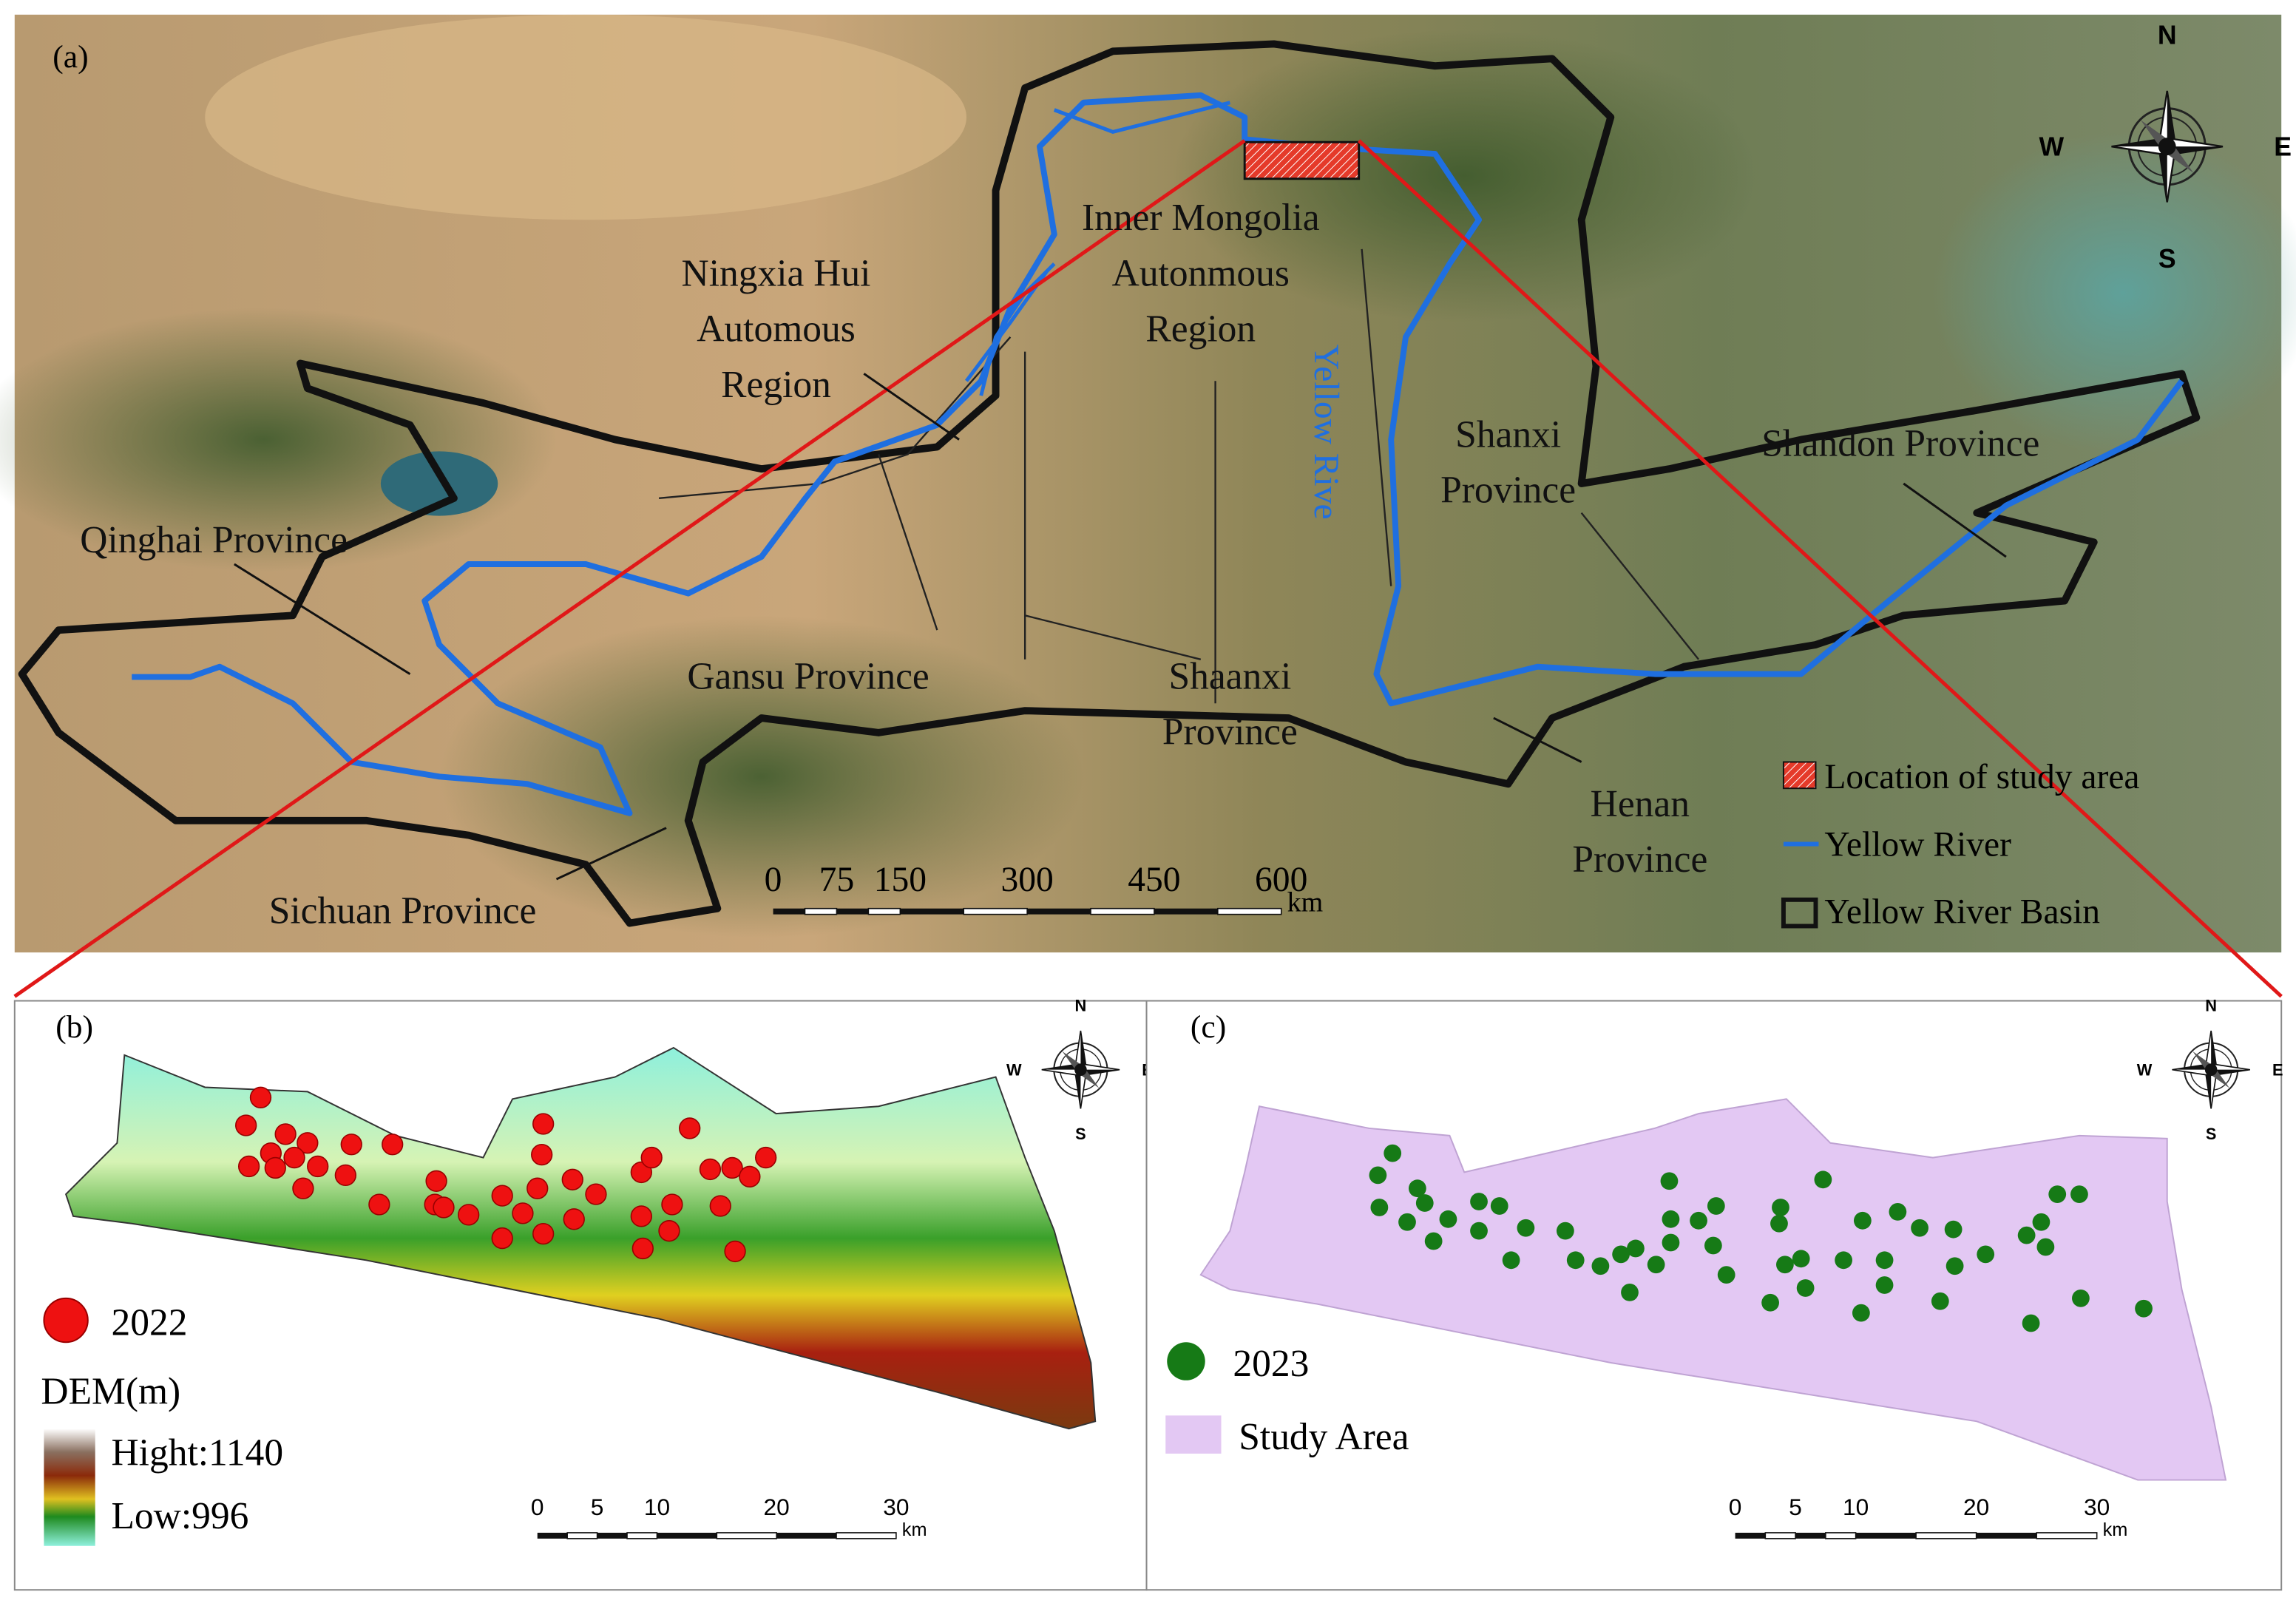 The height and width of the screenshot is (1606, 2296). What do you see at coordinates (1795, 1507) in the screenshot?
I see `scale-label: 5` at bounding box center [1795, 1507].